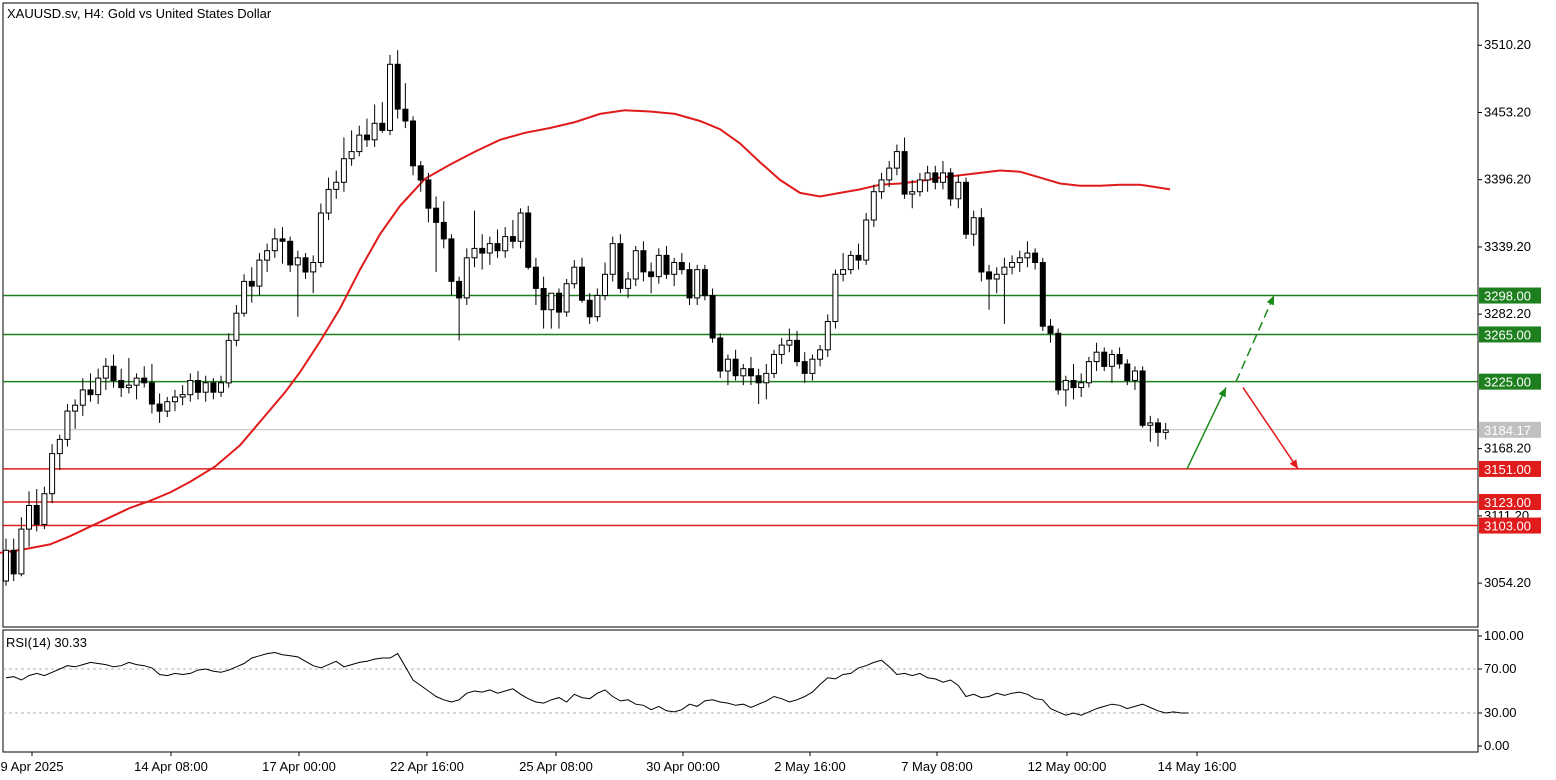 Image resolution: width=1556 pixels, height=780 pixels. What do you see at coordinates (1500, 712) in the screenshot?
I see `rsi-tick-label: 30.00` at bounding box center [1500, 712].